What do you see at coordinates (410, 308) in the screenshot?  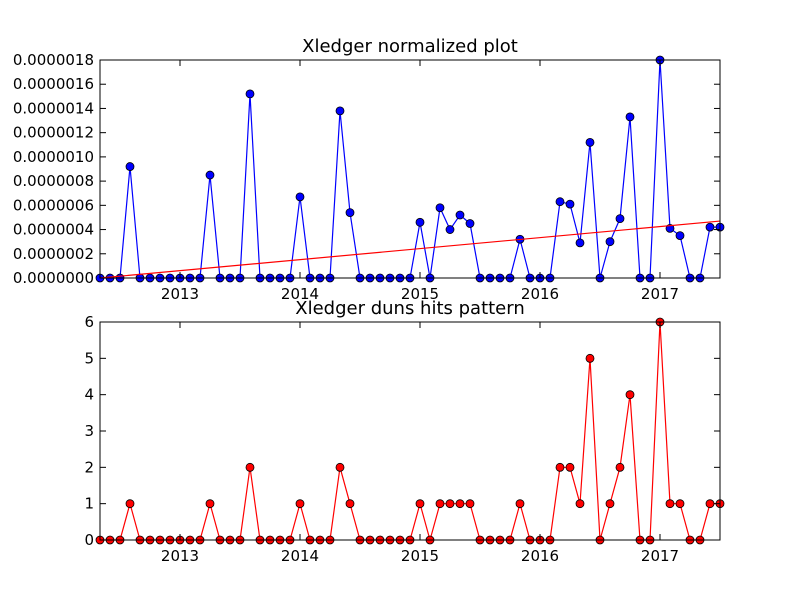 I see `duns-hits-title: Xledger duns hits pattern` at bounding box center [410, 308].